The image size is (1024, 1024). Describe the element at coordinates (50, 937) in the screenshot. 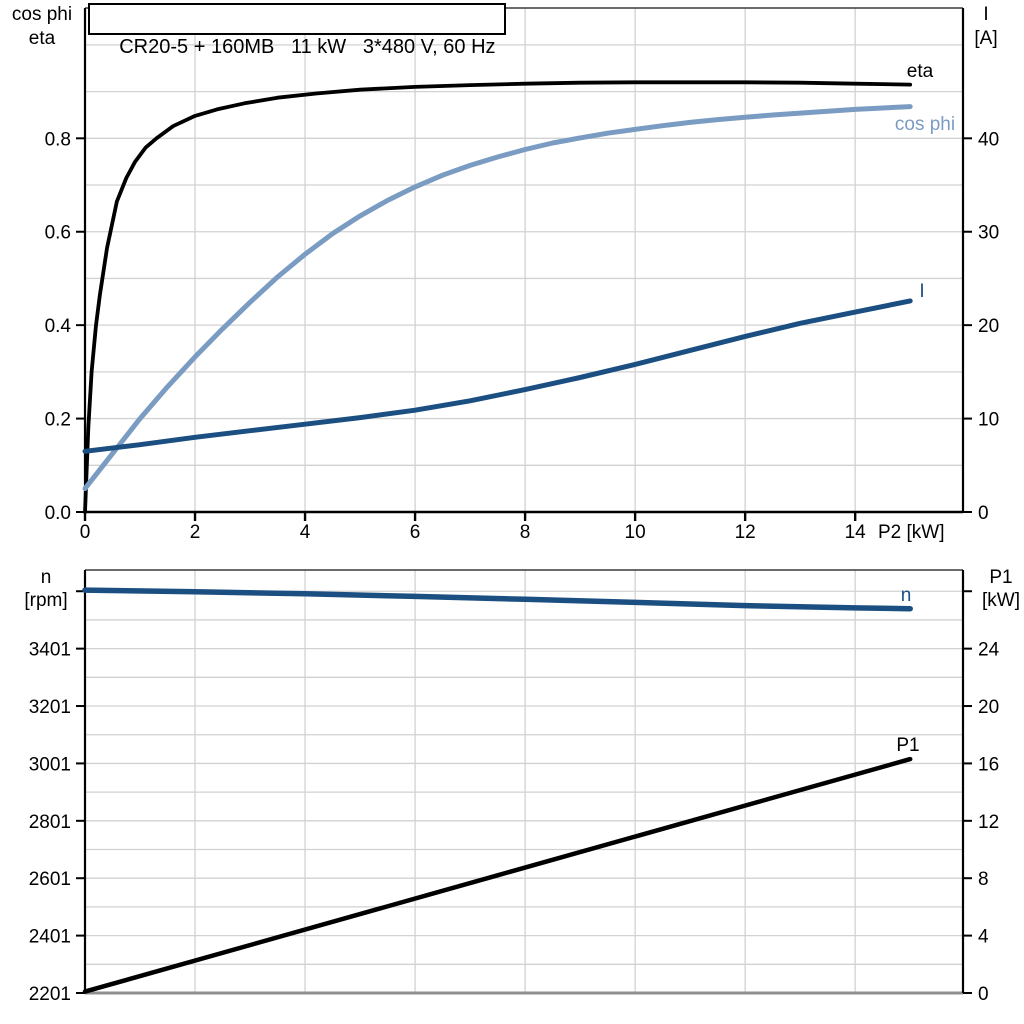

I see `left-tick-label: 2401` at that location.